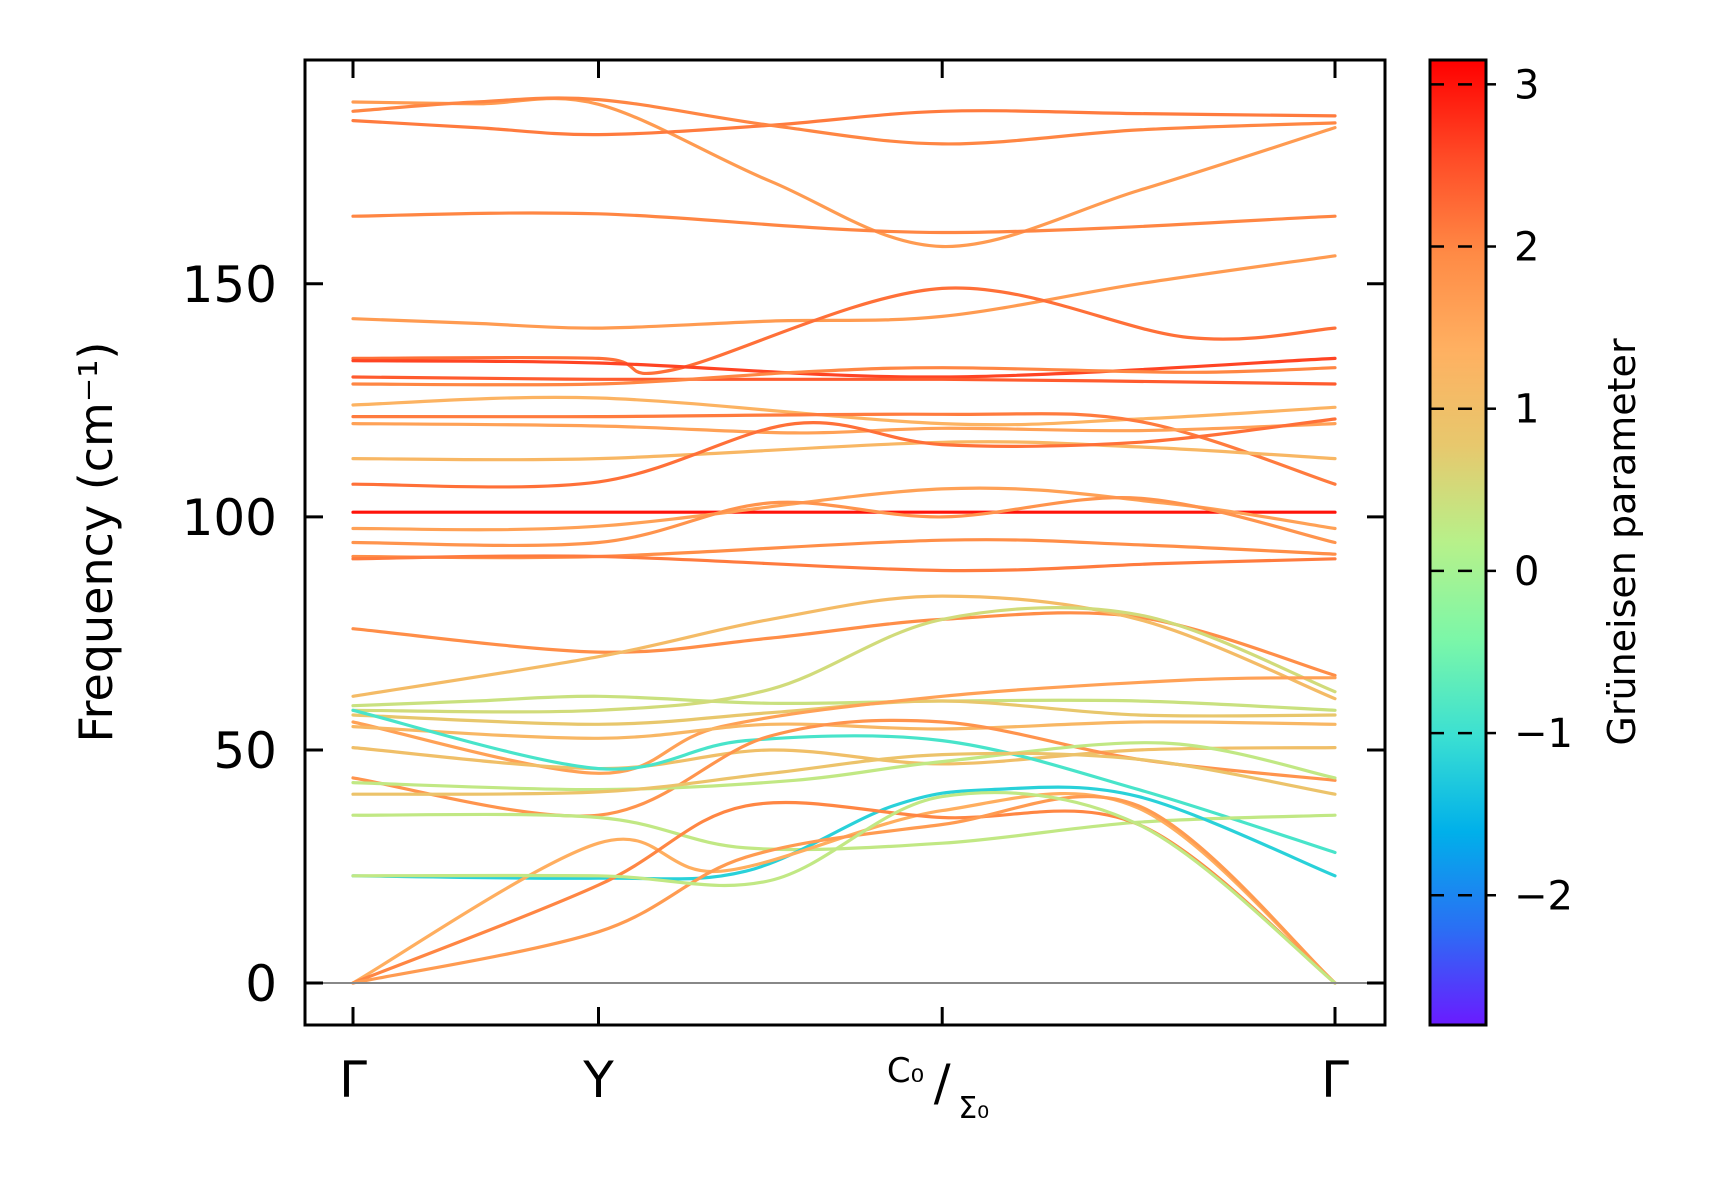 The image size is (1727, 1184). What do you see at coordinates (261, 984) in the screenshot?
I see `y-tick-label: 0` at bounding box center [261, 984].